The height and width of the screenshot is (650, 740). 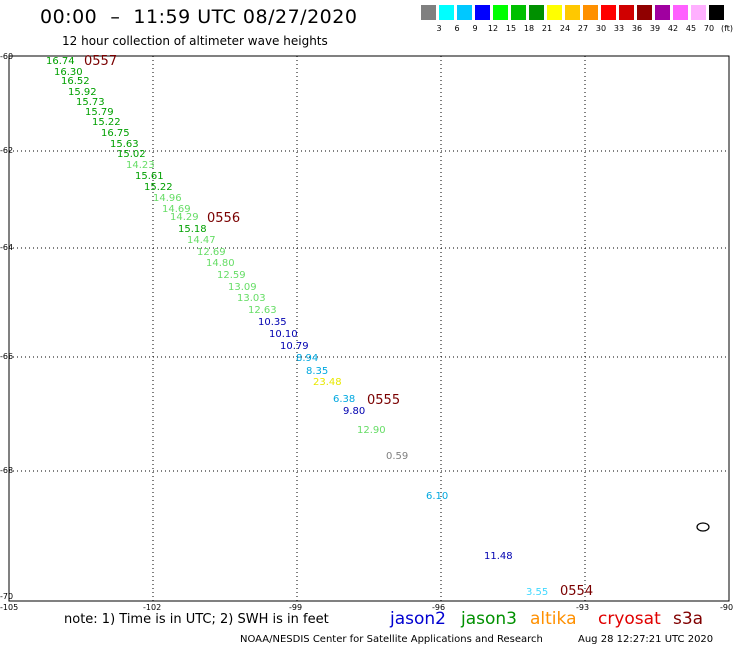 What do you see at coordinates (231, 275) in the screenshot?
I see `wave-height-label: 12.59` at bounding box center [231, 275].